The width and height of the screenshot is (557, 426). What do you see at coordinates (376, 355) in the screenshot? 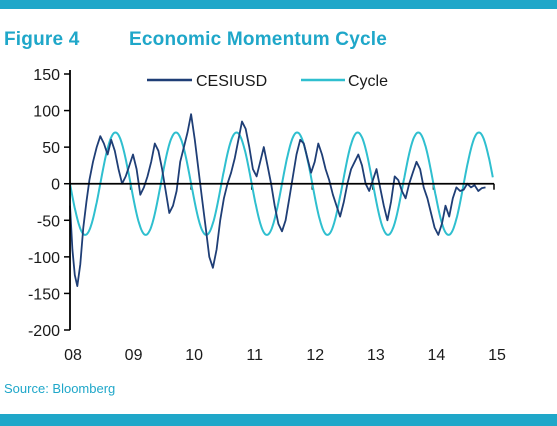
I see `x-tick-label: 13` at bounding box center [376, 355].